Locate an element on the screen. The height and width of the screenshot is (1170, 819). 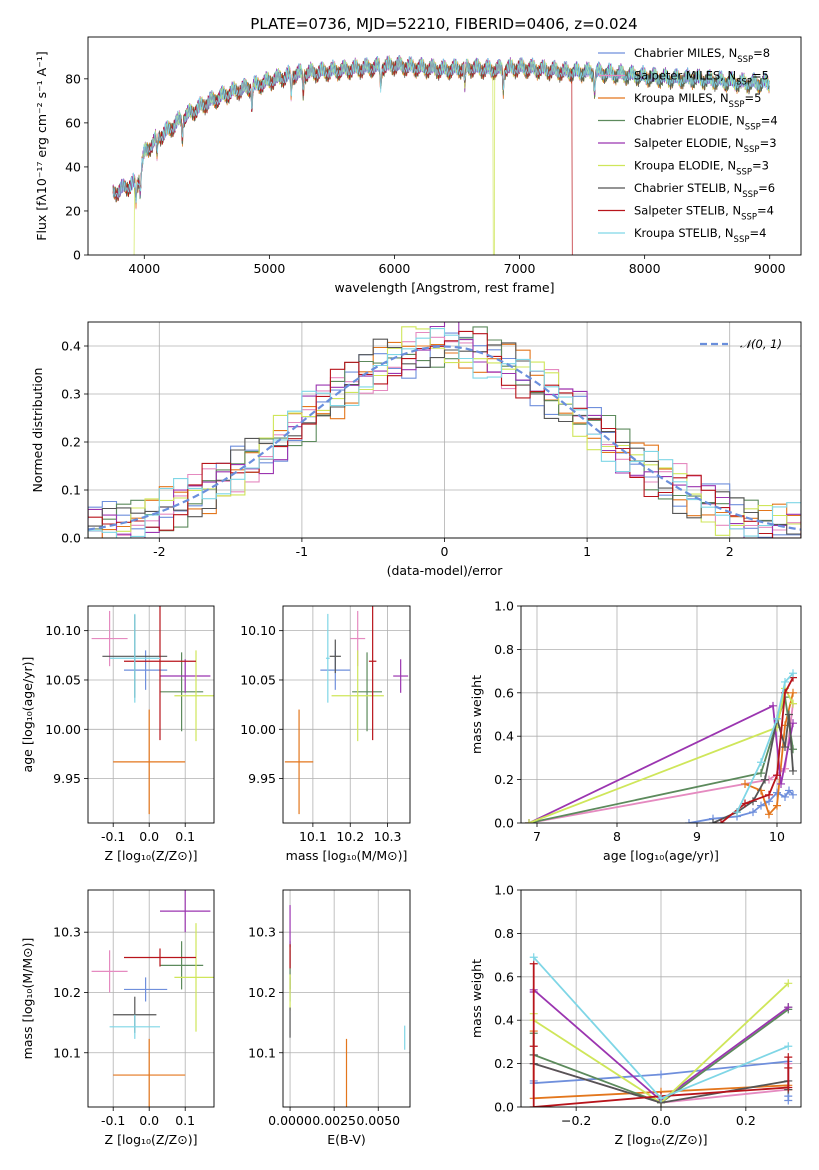
y-tick-label: 0.1 is located at coordinates (71, 490).